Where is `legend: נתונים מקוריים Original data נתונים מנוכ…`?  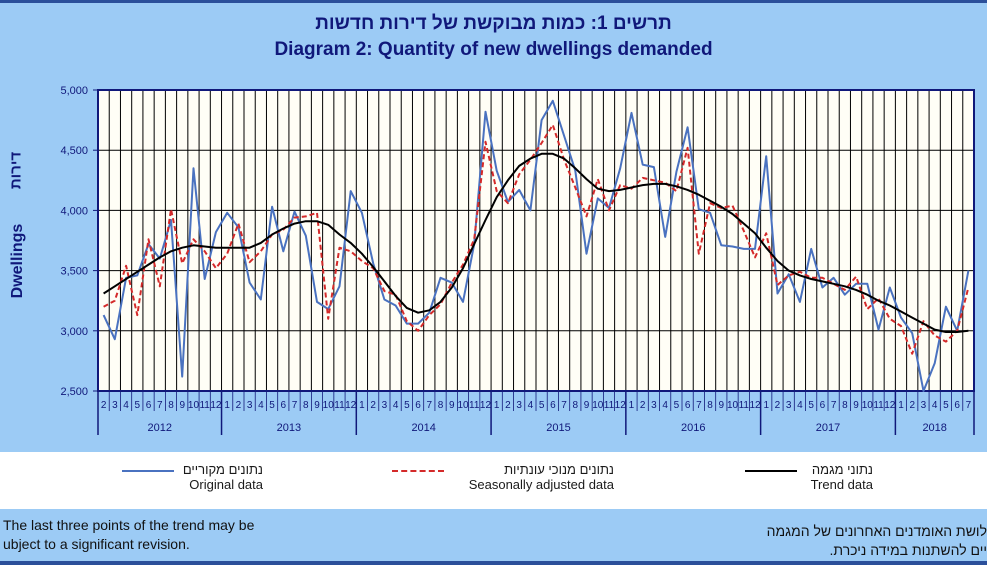
legend: נתונים מקוריים Original data נתונים מנוכ… is located at coordinates (493, 480).